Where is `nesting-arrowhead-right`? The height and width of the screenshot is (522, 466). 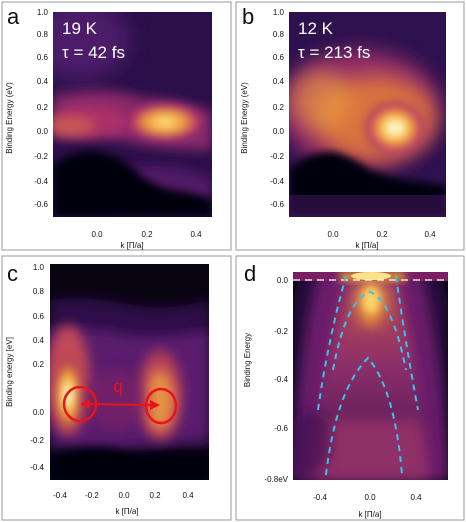 nesting-arrowhead-right is located at coordinates (155, 405).